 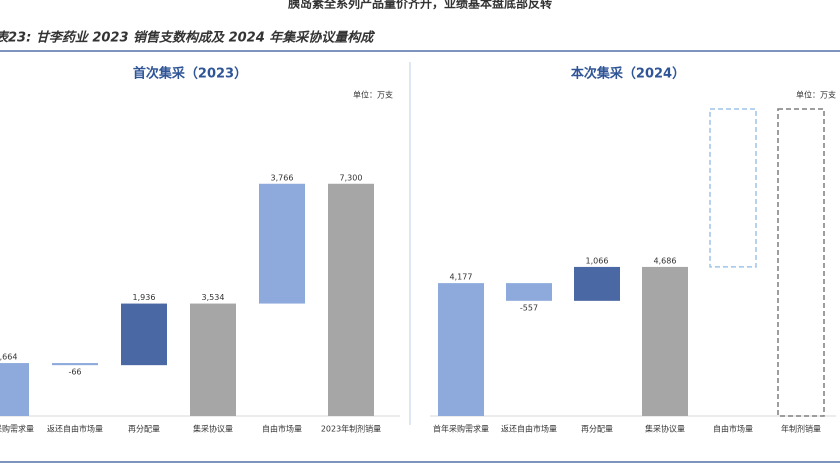 I want to click on x-tick-label: 年制剂销量, so click(x=801, y=429).